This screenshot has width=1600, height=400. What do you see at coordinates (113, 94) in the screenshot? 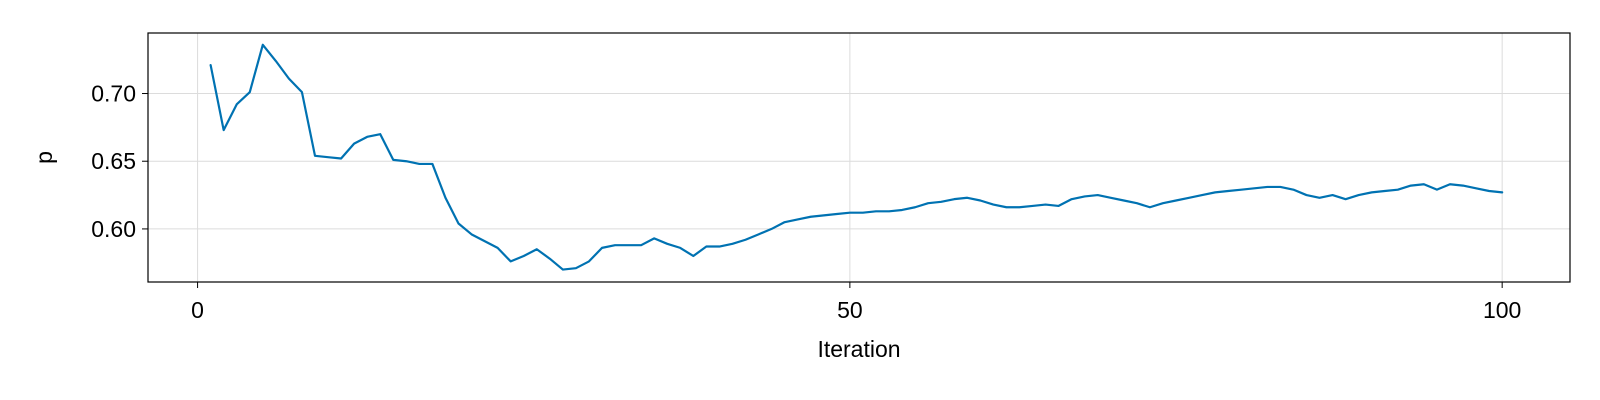
I see `y-tick-label: 0.70` at bounding box center [113, 94].